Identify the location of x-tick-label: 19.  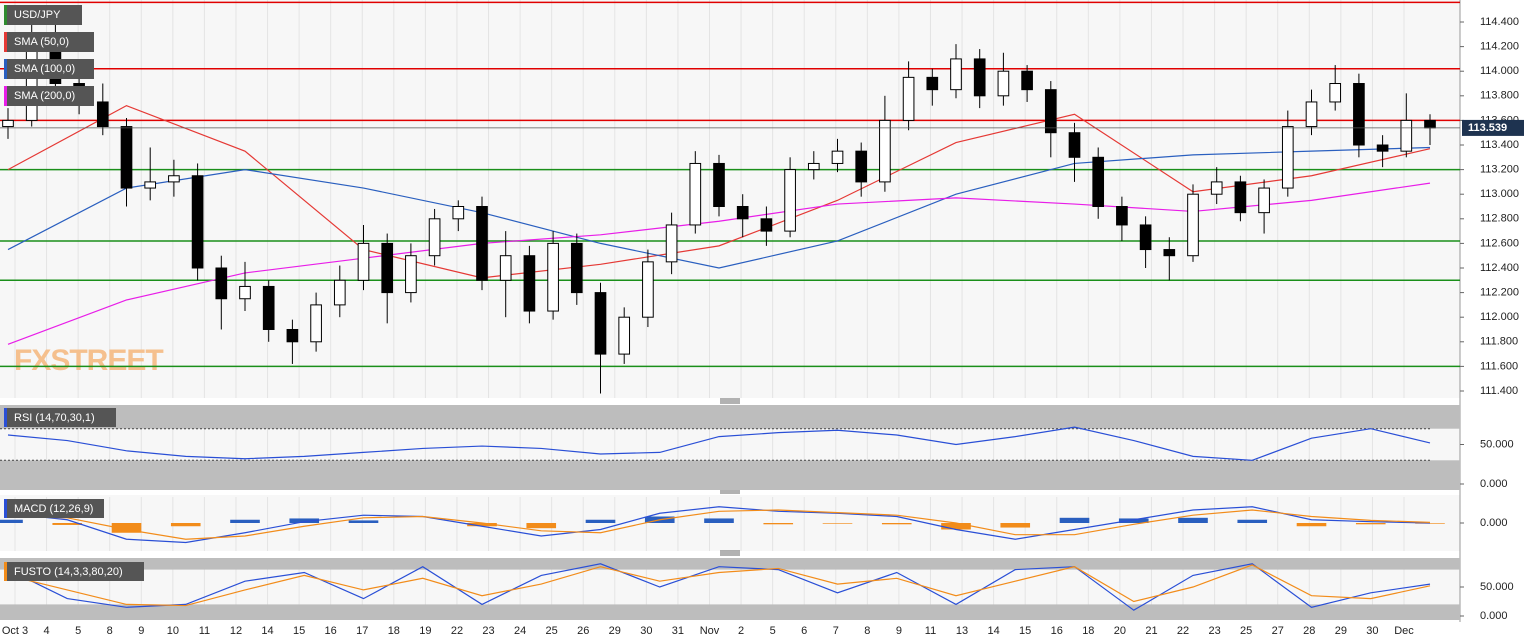
(425, 631).